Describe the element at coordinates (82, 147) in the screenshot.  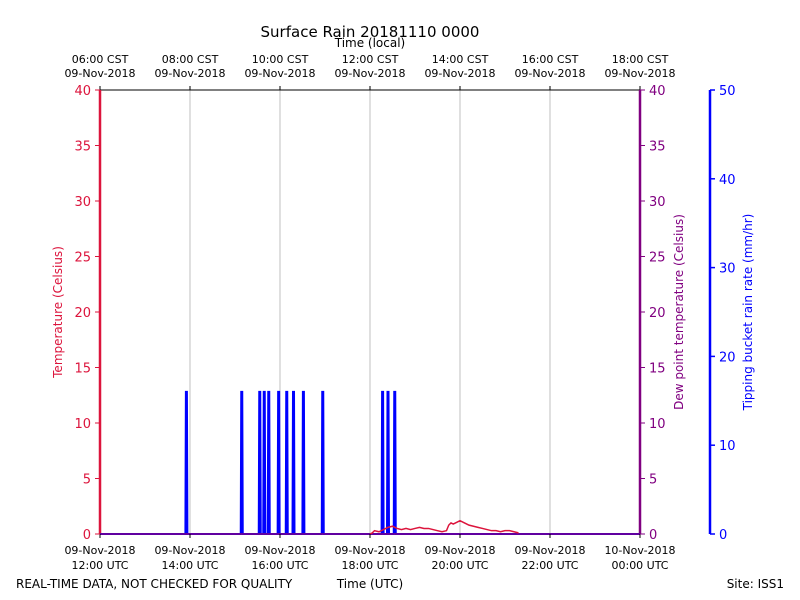
I see `temperature-tick-label: 35` at that location.